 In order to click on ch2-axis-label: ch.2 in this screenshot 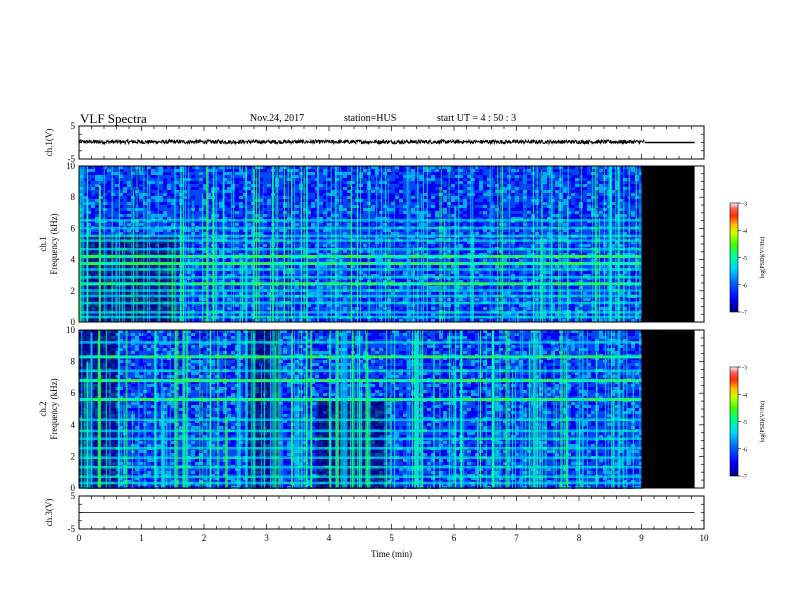, I will do `click(43, 408)`.